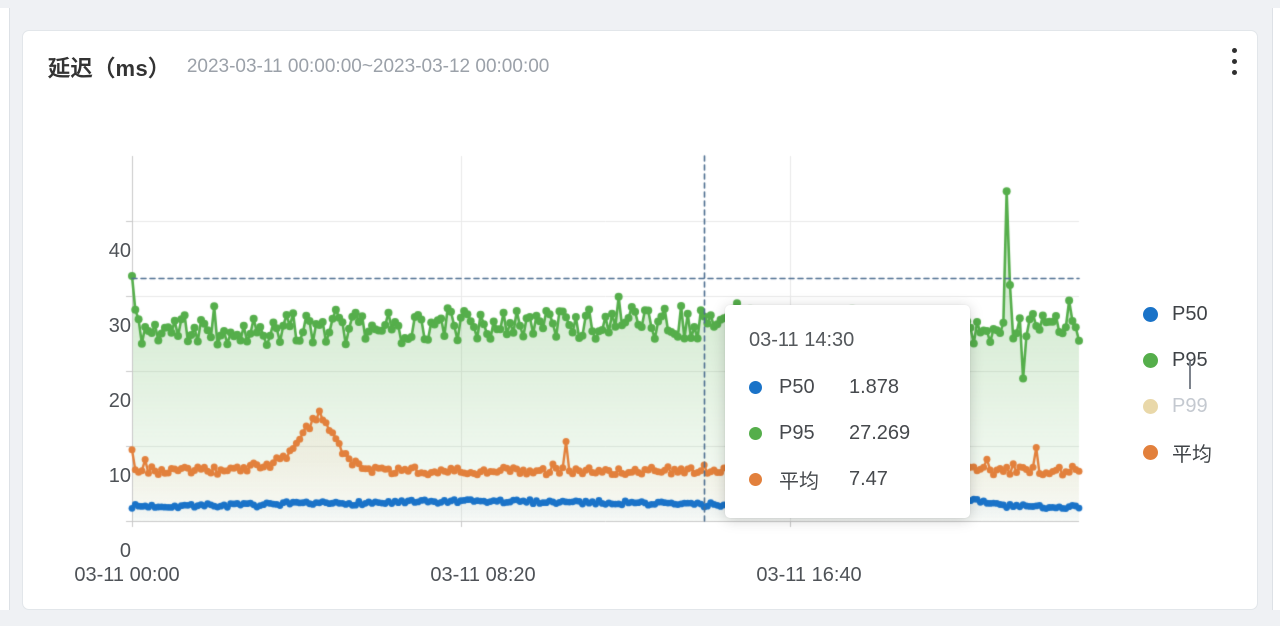 This screenshot has height=626, width=1280. What do you see at coordinates (119, 401) in the screenshot?
I see `y-axis-tick-label: 20` at bounding box center [119, 401].